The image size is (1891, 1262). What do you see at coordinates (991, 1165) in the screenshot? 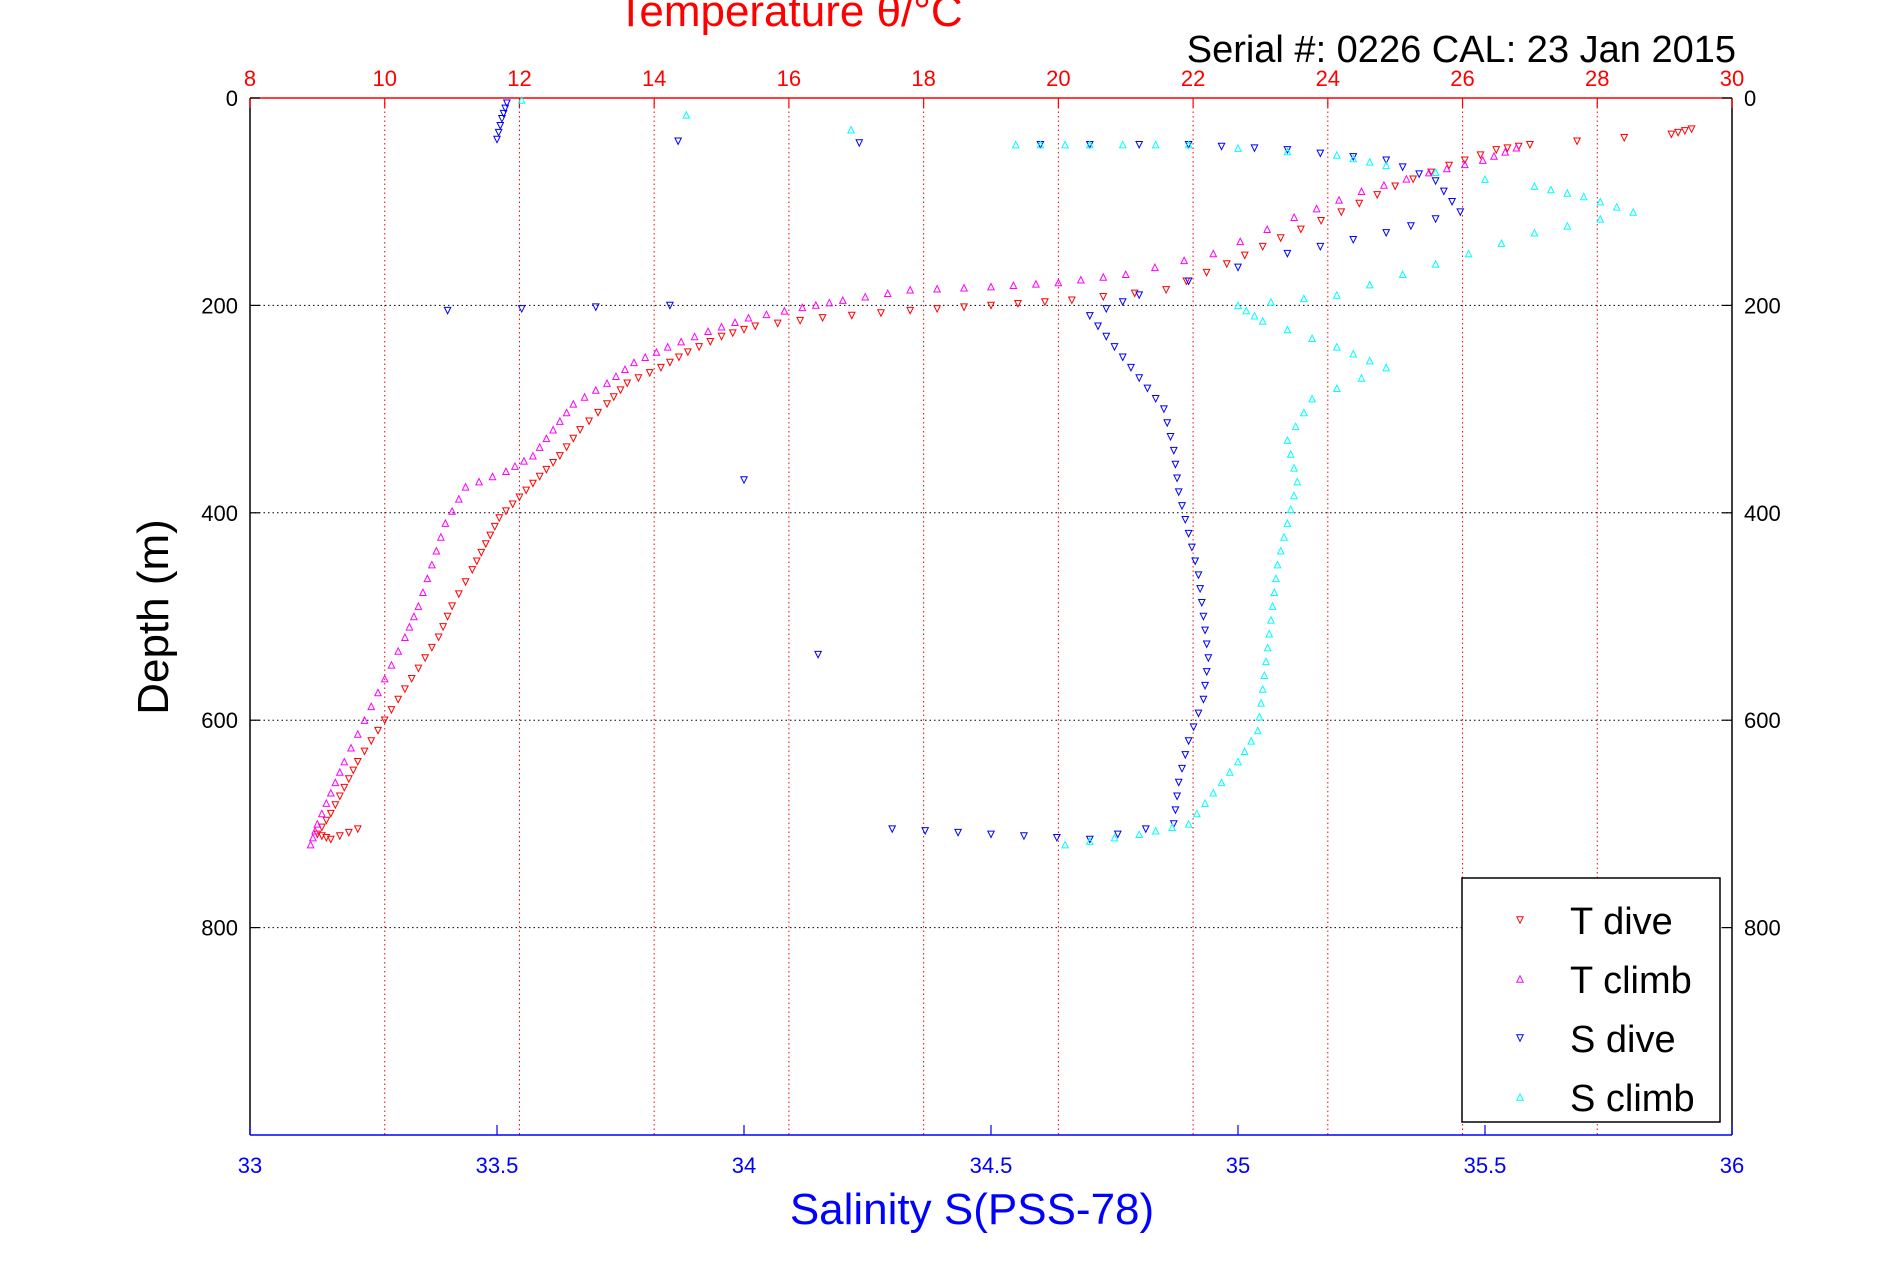
I see `bottom-tick-label: 34.5` at bounding box center [991, 1165].